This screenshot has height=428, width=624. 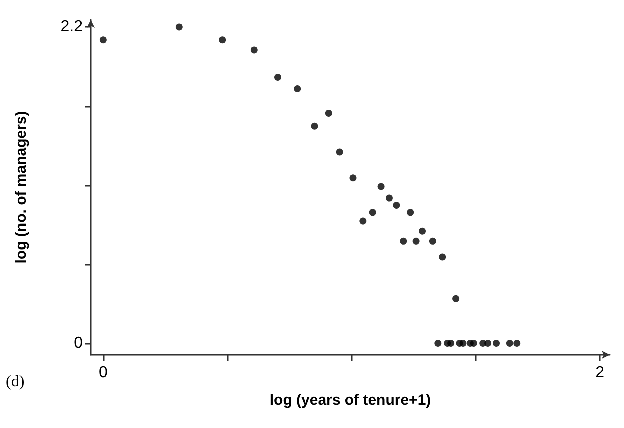 I want to click on text: (d), so click(x=15, y=382).